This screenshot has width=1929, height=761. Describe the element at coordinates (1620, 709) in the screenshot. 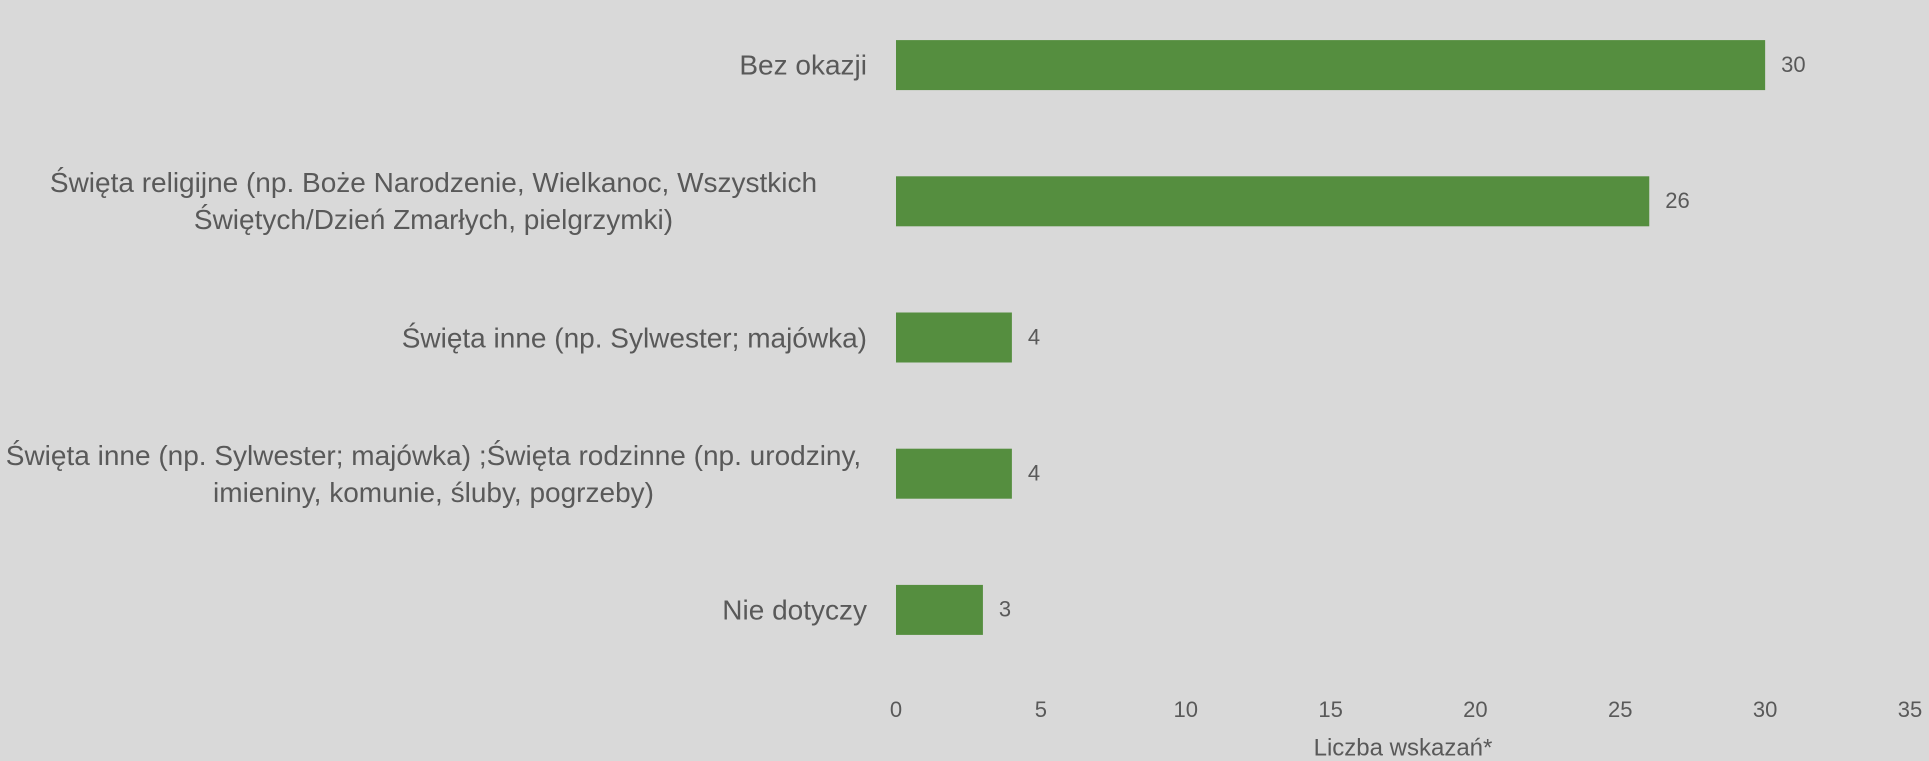

I see `x-tick-label: 25` at that location.